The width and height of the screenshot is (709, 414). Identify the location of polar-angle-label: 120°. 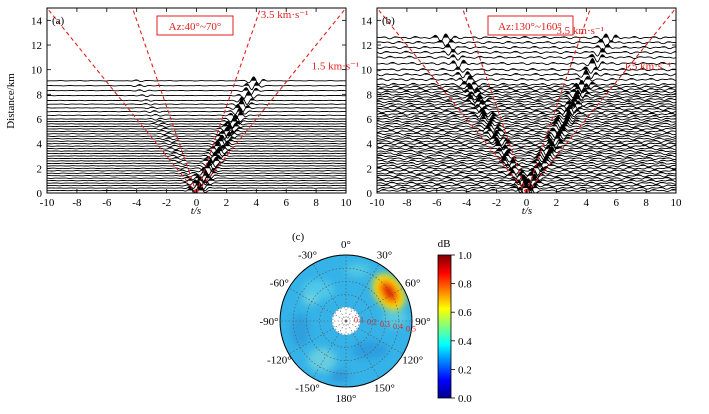
(412, 361).